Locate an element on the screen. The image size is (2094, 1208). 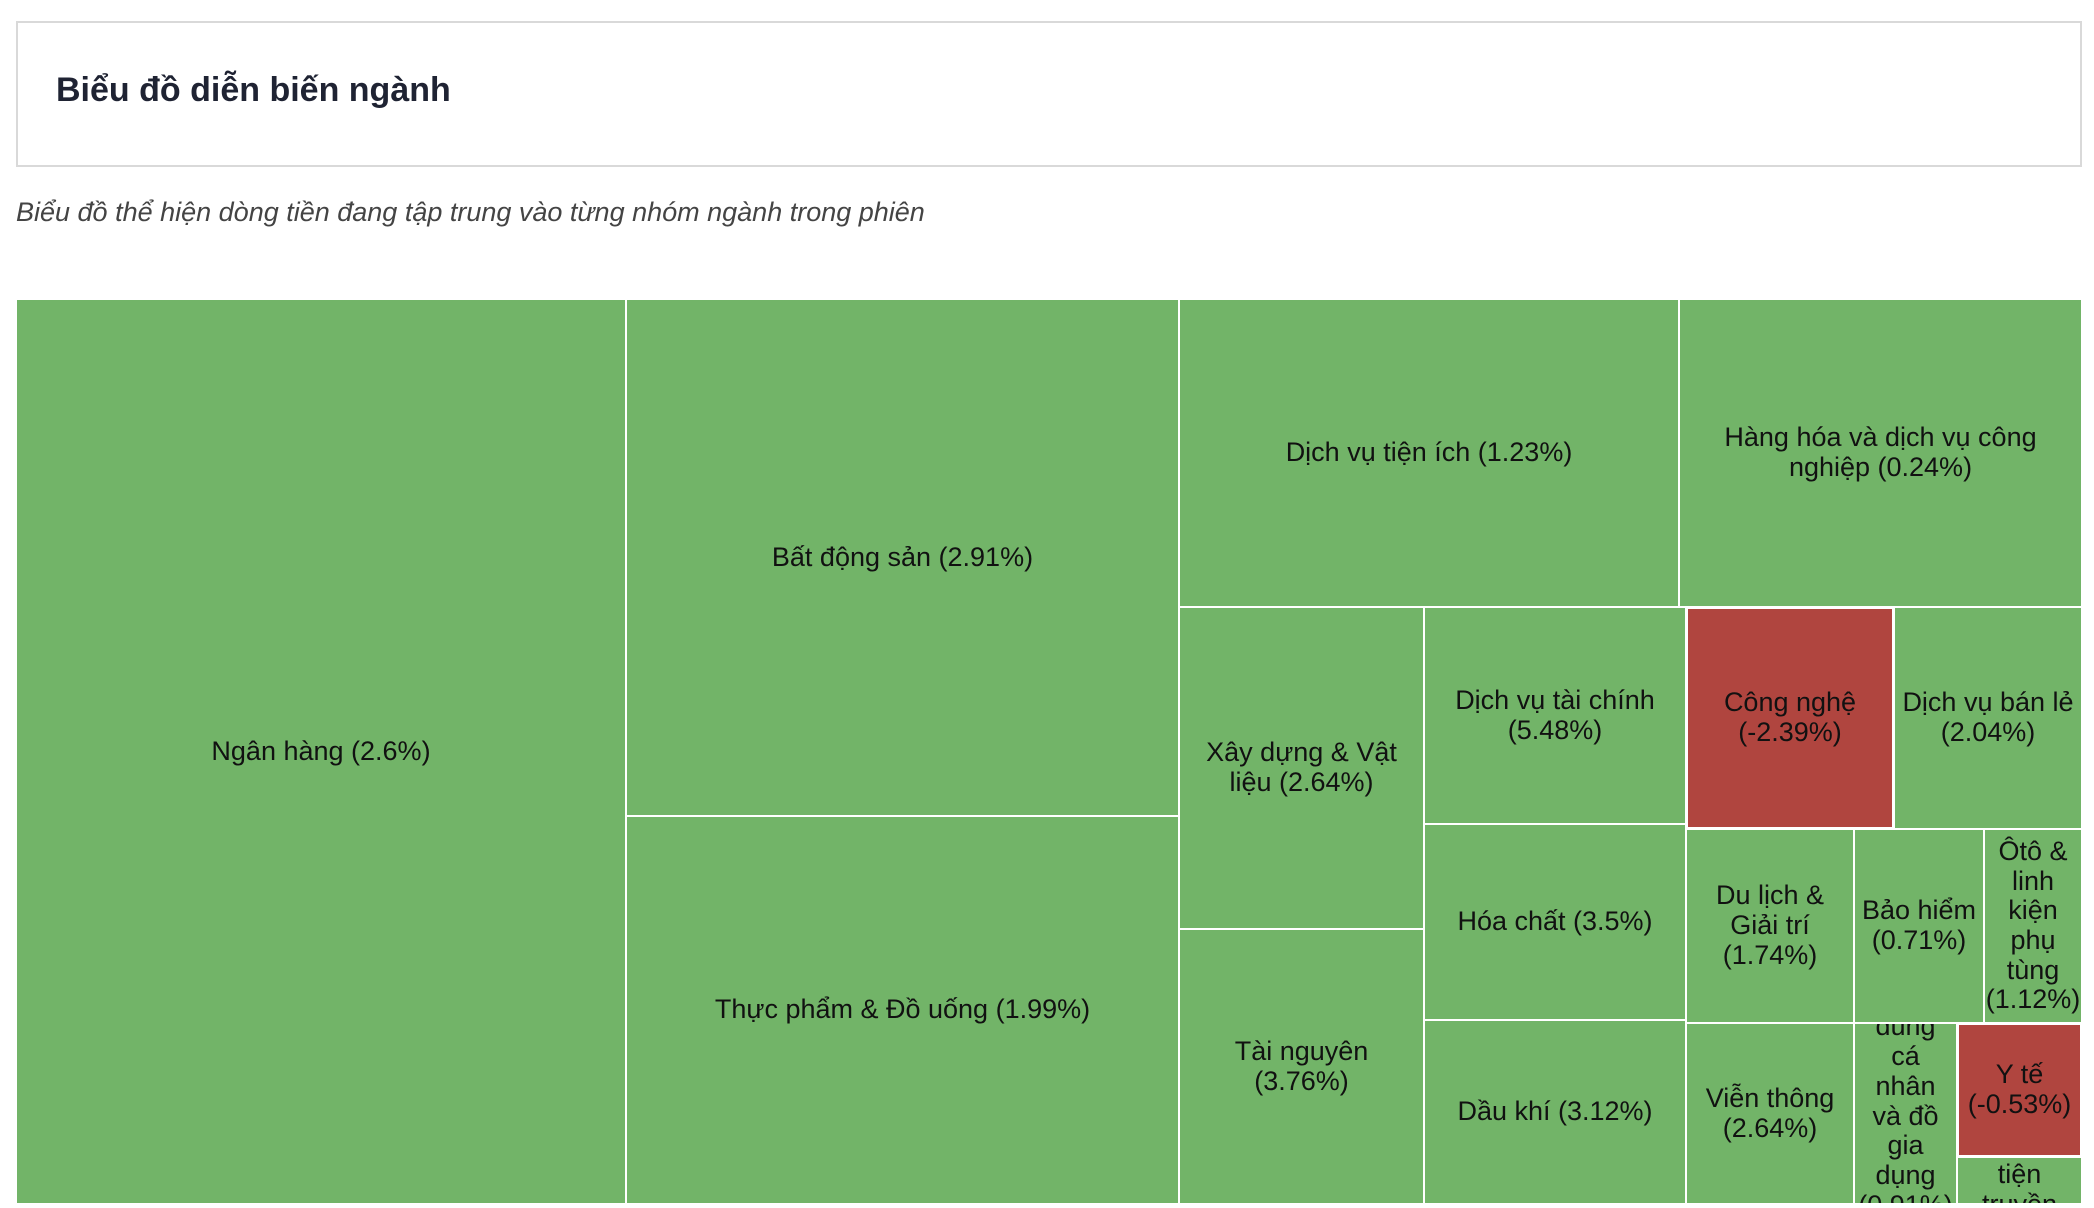
treemap-tile-label: Dầu khí (3.12%) is located at coordinates (1555, 1111).